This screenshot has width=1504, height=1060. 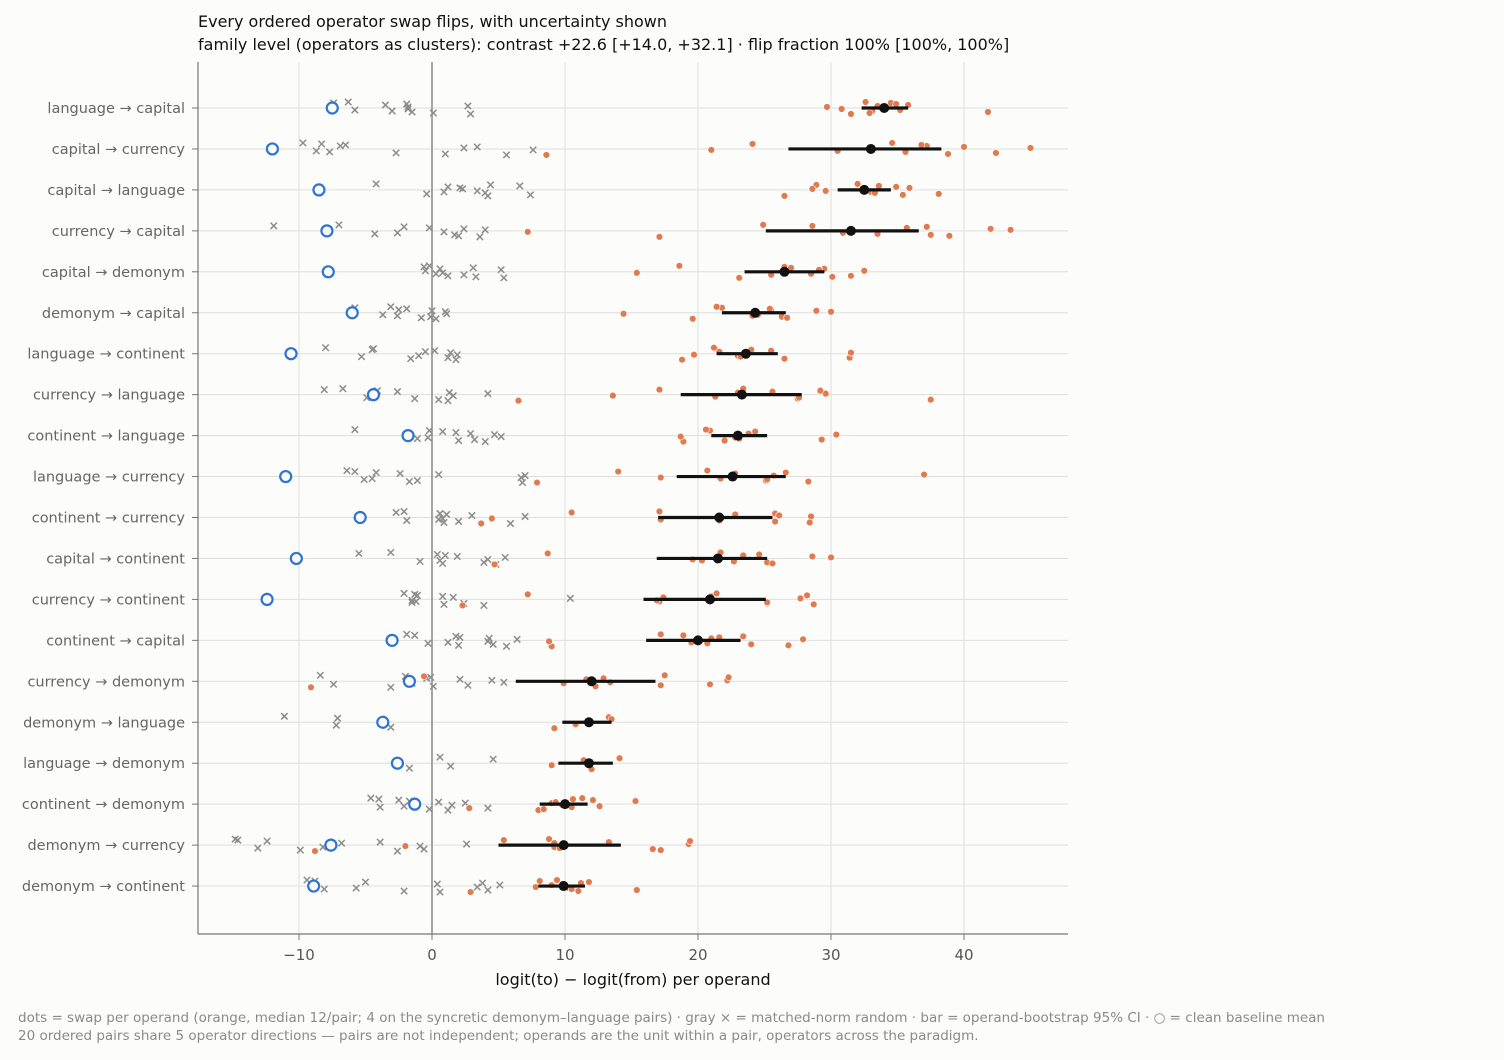 What do you see at coordinates (115, 641) in the screenshot?
I see `row-label: continent → capital` at bounding box center [115, 641].